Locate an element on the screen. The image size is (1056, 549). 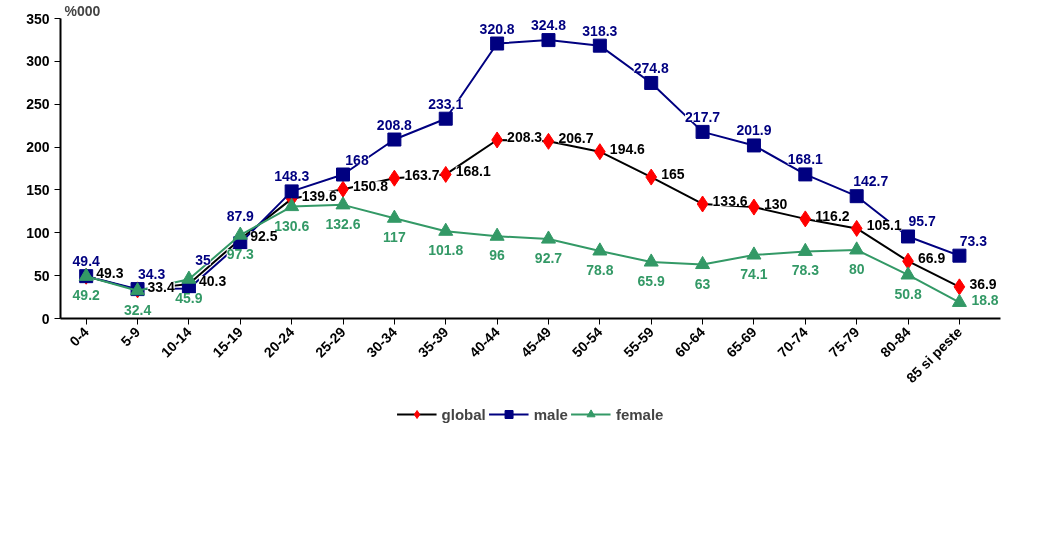
data-label: 150.8 is located at coordinates (371, 186).